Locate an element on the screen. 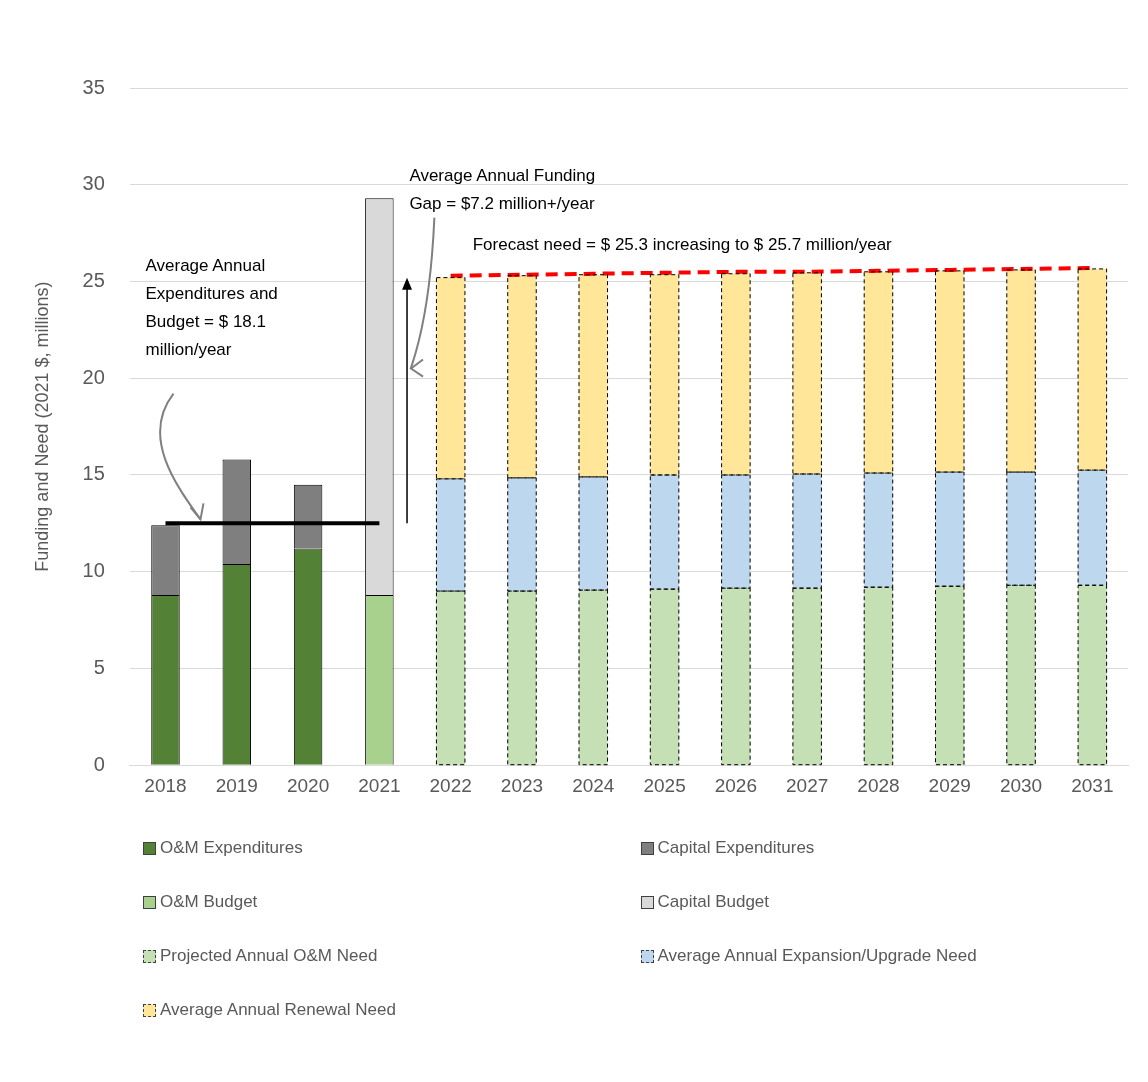 The width and height of the screenshot is (1148, 1082). x-tick-label: 2027 is located at coordinates (807, 785).